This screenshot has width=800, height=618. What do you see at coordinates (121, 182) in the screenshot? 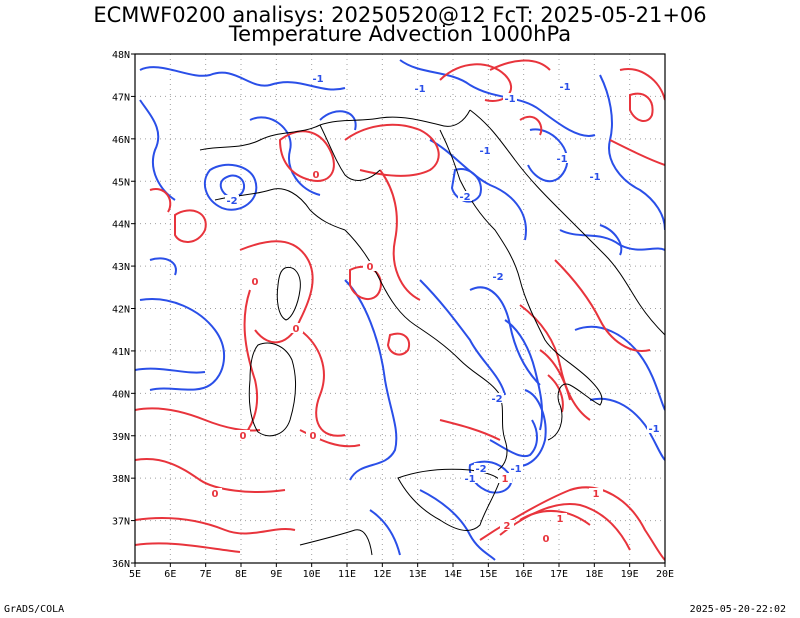
I see `lat-tick-label: 45N` at bounding box center [121, 182].